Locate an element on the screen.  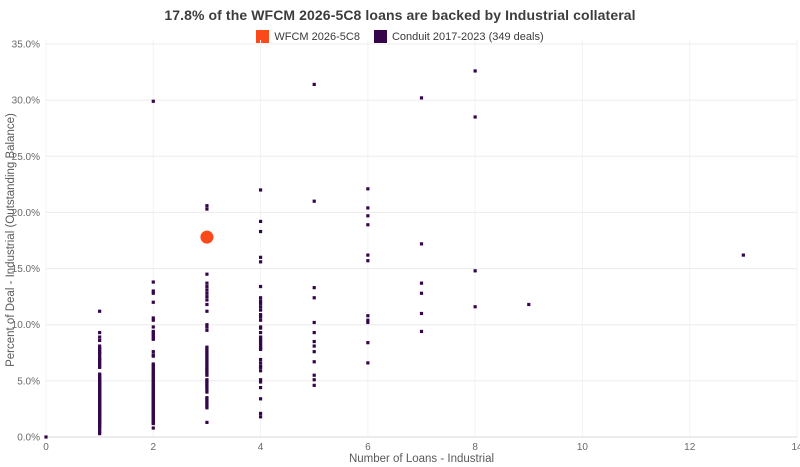
y-tick-label: 25.0% is located at coordinates (26, 157).